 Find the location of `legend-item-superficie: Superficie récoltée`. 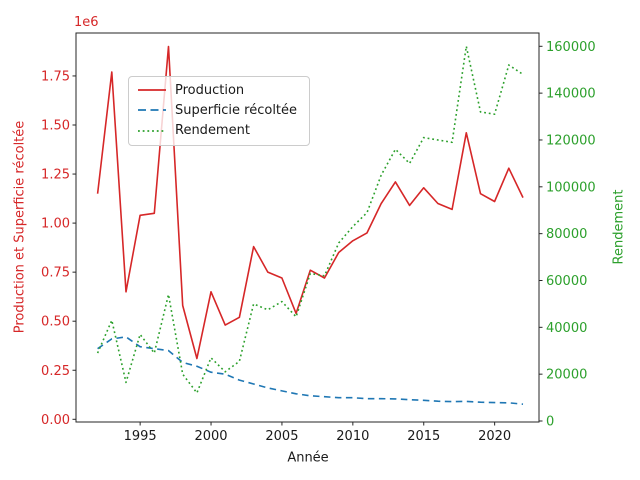

legend-item-superficie: Superficie récoltée is located at coordinates (219, 110).